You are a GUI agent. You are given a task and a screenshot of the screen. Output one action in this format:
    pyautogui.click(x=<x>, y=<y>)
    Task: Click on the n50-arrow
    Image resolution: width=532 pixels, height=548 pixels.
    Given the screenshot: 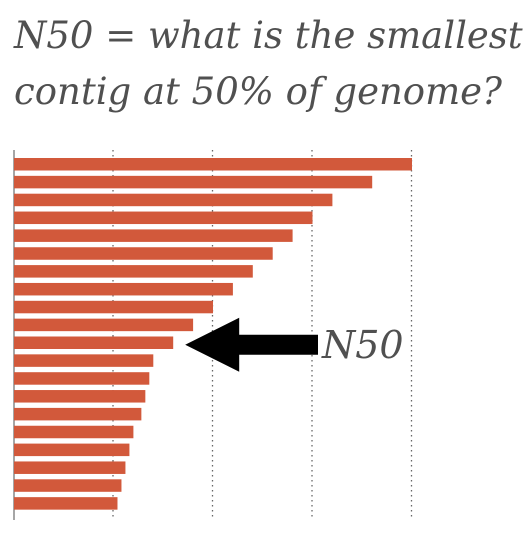 What is the action you would take?
    pyautogui.click(x=251, y=344)
    